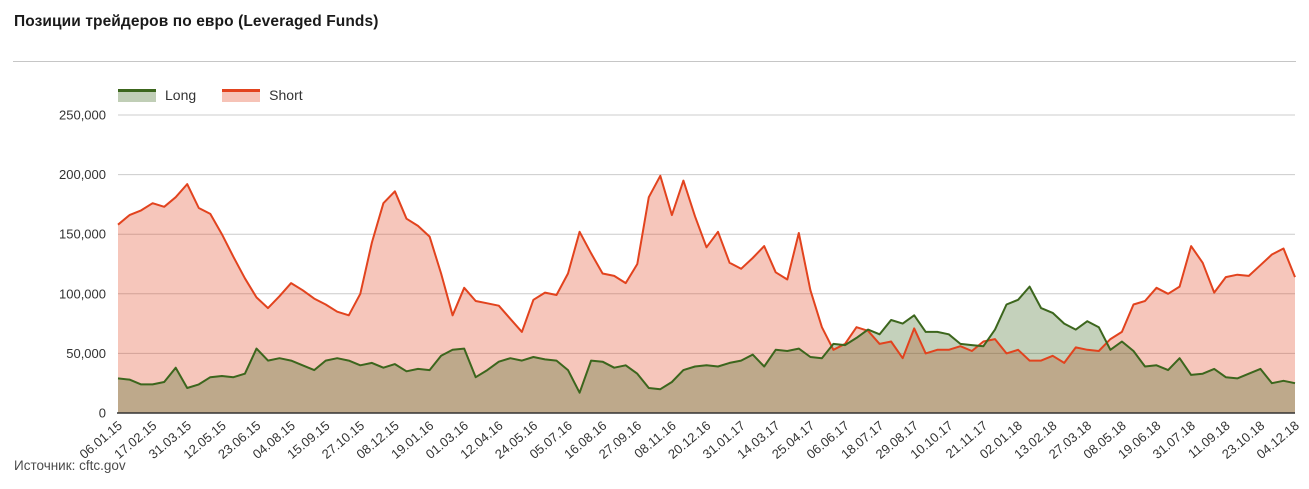 The width and height of the screenshot is (1309, 489). I want to click on legend-swatch-long, so click(137, 95).